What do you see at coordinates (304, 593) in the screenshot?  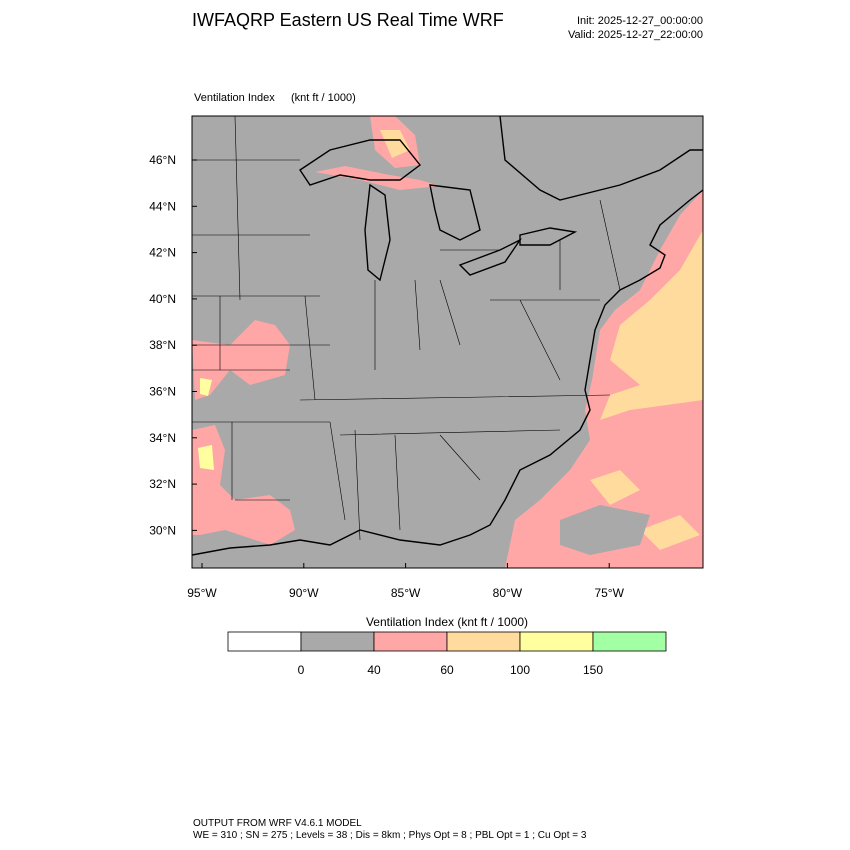 I see `lon-label: 90°W` at bounding box center [304, 593].